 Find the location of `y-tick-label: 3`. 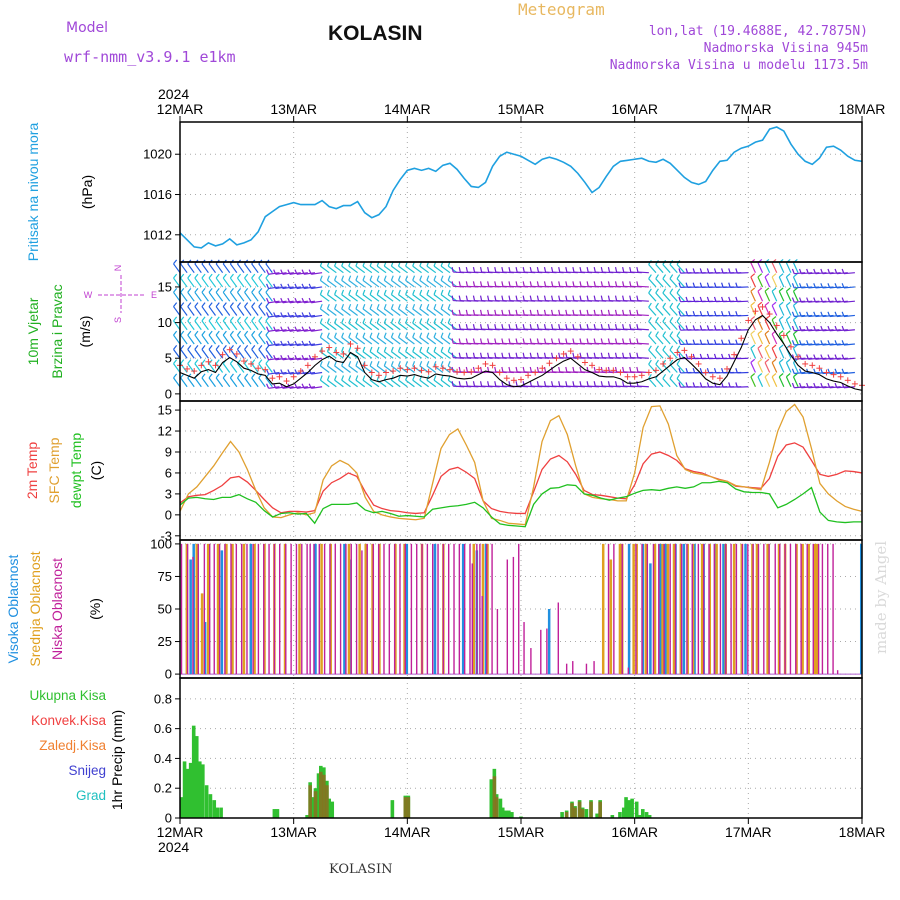

y-tick-label: 3 is located at coordinates (168, 493).